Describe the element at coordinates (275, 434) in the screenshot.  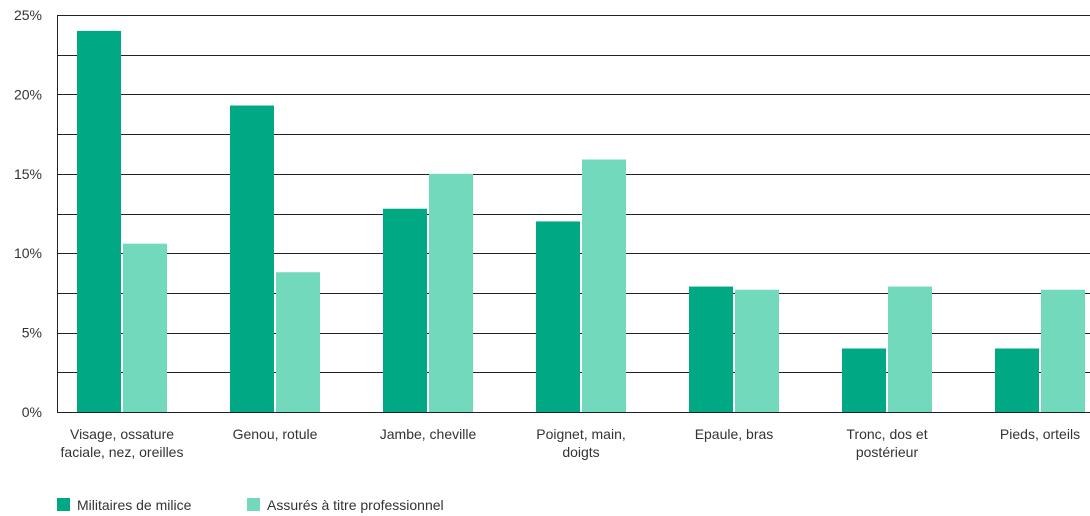
I see `x-tick-label: Genou, rotule` at that location.